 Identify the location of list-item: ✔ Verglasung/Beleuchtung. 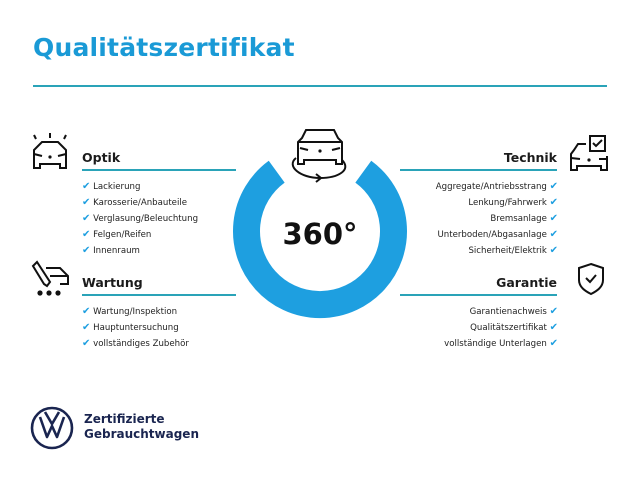
(140, 218).